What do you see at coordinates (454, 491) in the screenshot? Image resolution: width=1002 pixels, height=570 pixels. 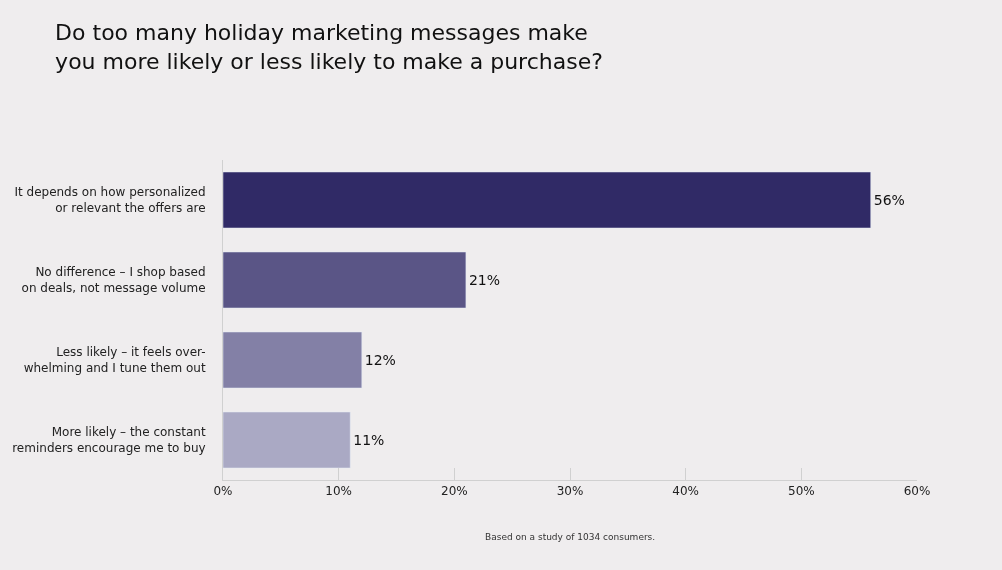 I see `x-tick-label: 20%` at bounding box center [454, 491].